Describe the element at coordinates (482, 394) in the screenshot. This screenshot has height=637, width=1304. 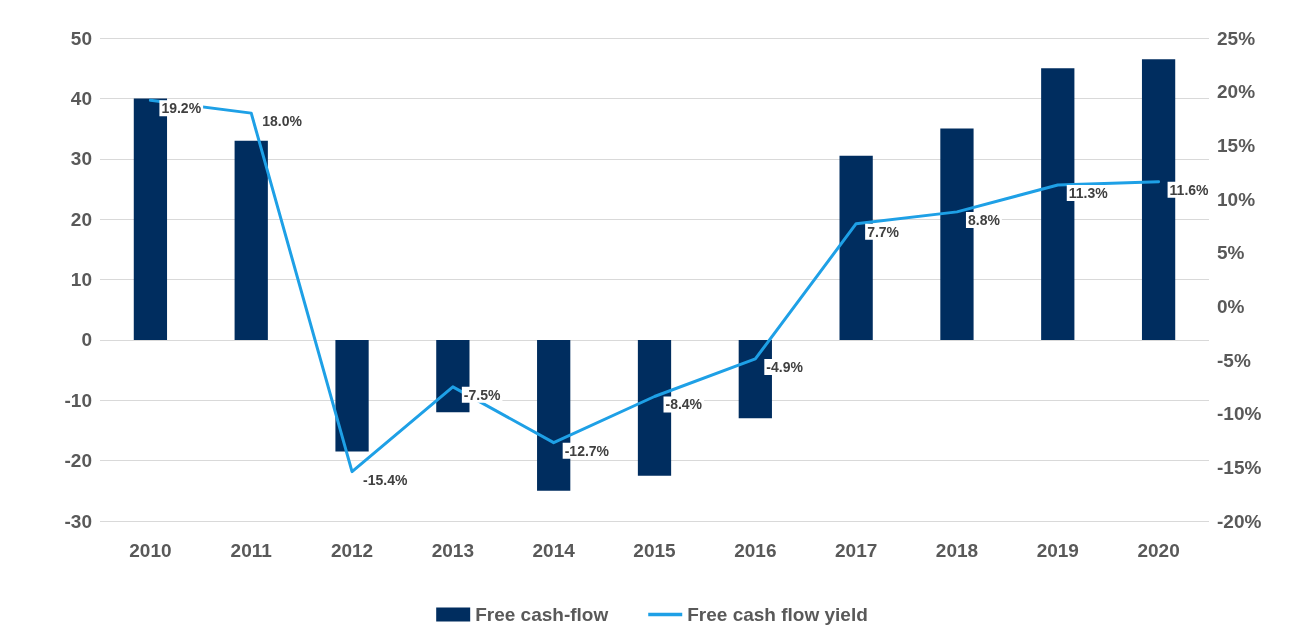
I see `data-label: -7.5%` at that location.